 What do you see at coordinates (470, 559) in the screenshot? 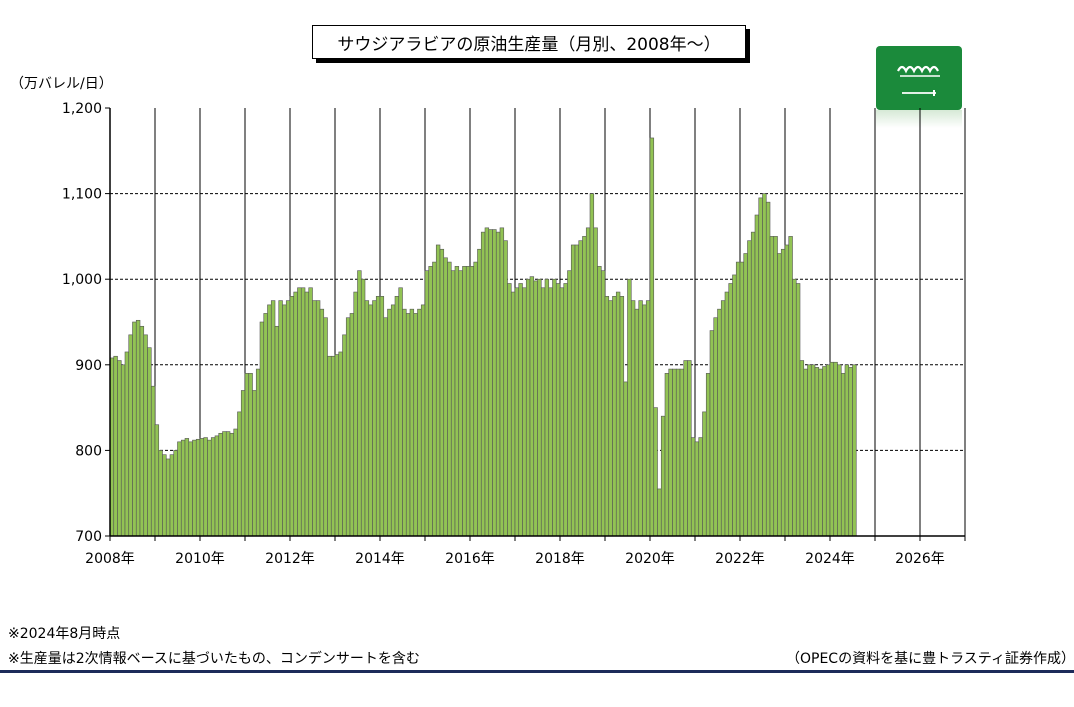
I see `x-tick-label: 2016年` at bounding box center [470, 559].